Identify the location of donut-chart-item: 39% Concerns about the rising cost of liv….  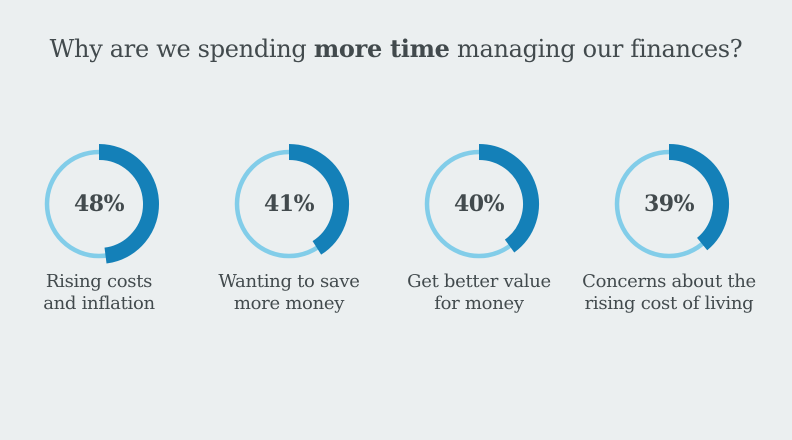
(669, 229).